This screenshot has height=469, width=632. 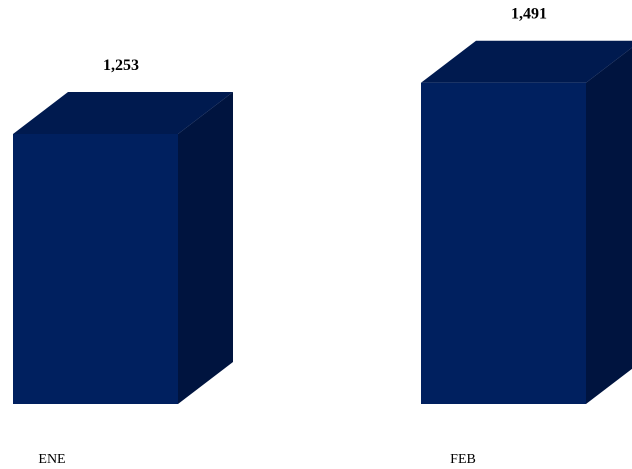 I want to click on data-label-feb: 1,491, so click(x=529, y=14).